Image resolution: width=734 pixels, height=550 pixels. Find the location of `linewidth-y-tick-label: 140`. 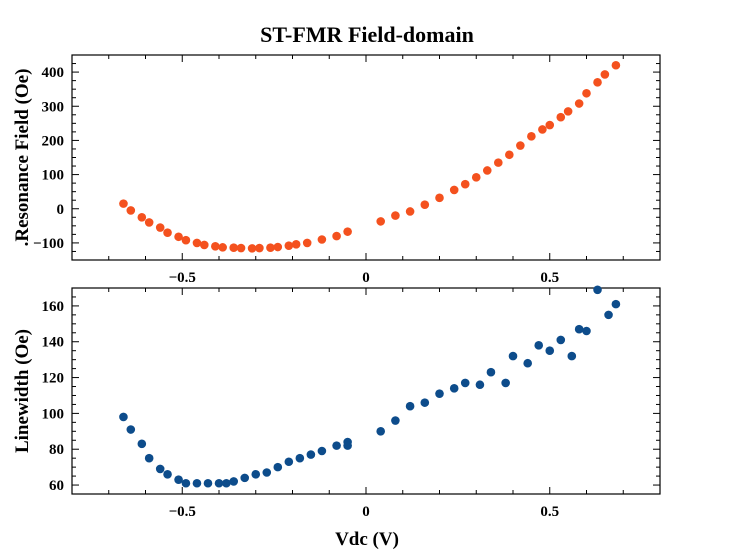

linewidth-y-tick-label: 140 is located at coordinates (53, 343).